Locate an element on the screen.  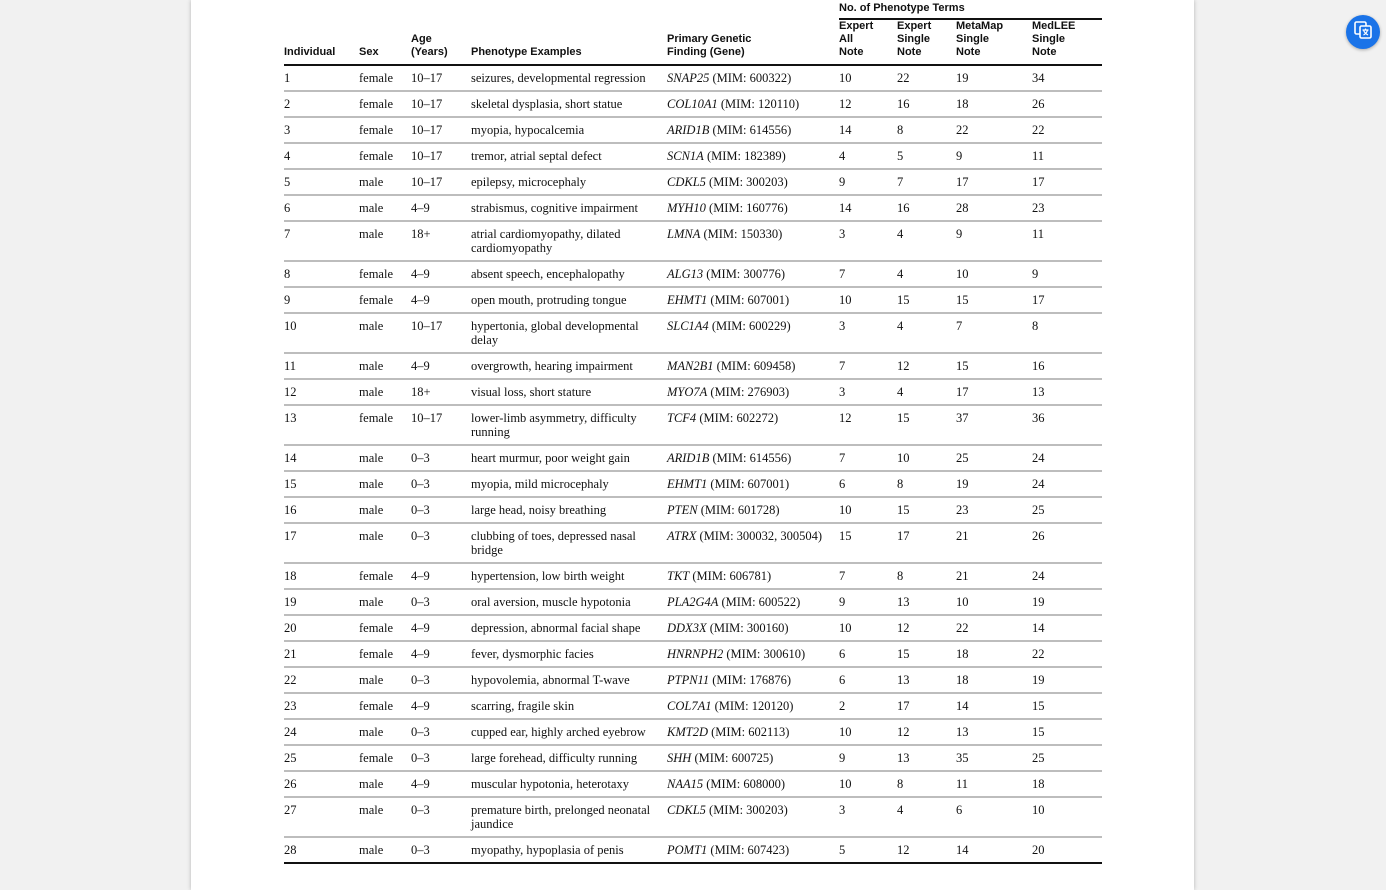
cell-expert-all: 3 is located at coordinates (868, 392).